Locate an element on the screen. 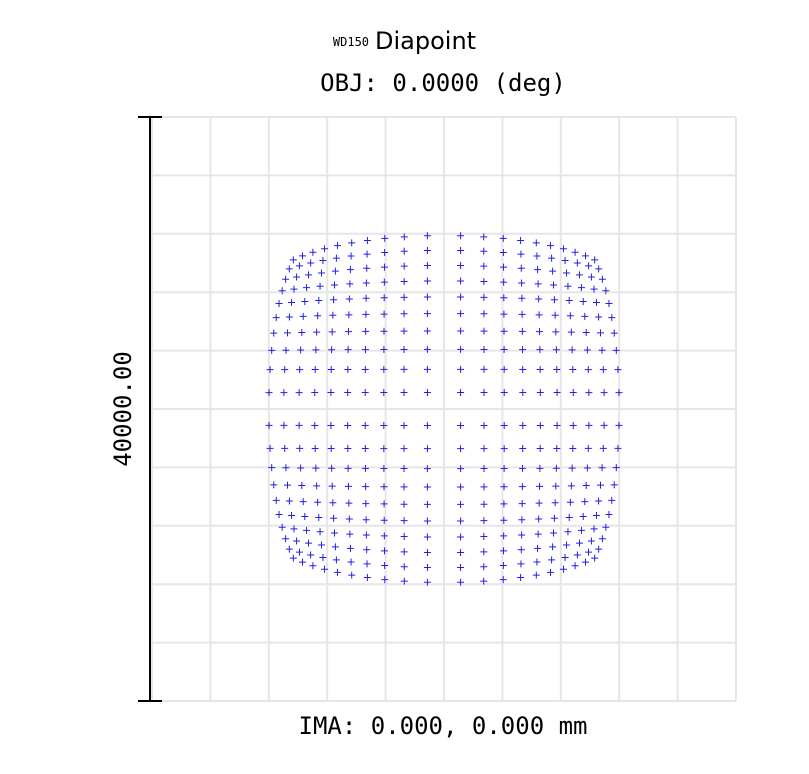  title-text: Diapoint is located at coordinates (426, 41).